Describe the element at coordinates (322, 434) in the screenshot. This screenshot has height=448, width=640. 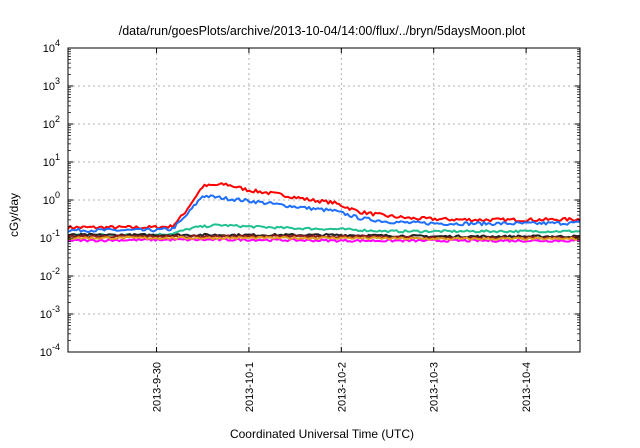
I see `x-axis-label: Coordinated Universal Time (UTC)` at that location.